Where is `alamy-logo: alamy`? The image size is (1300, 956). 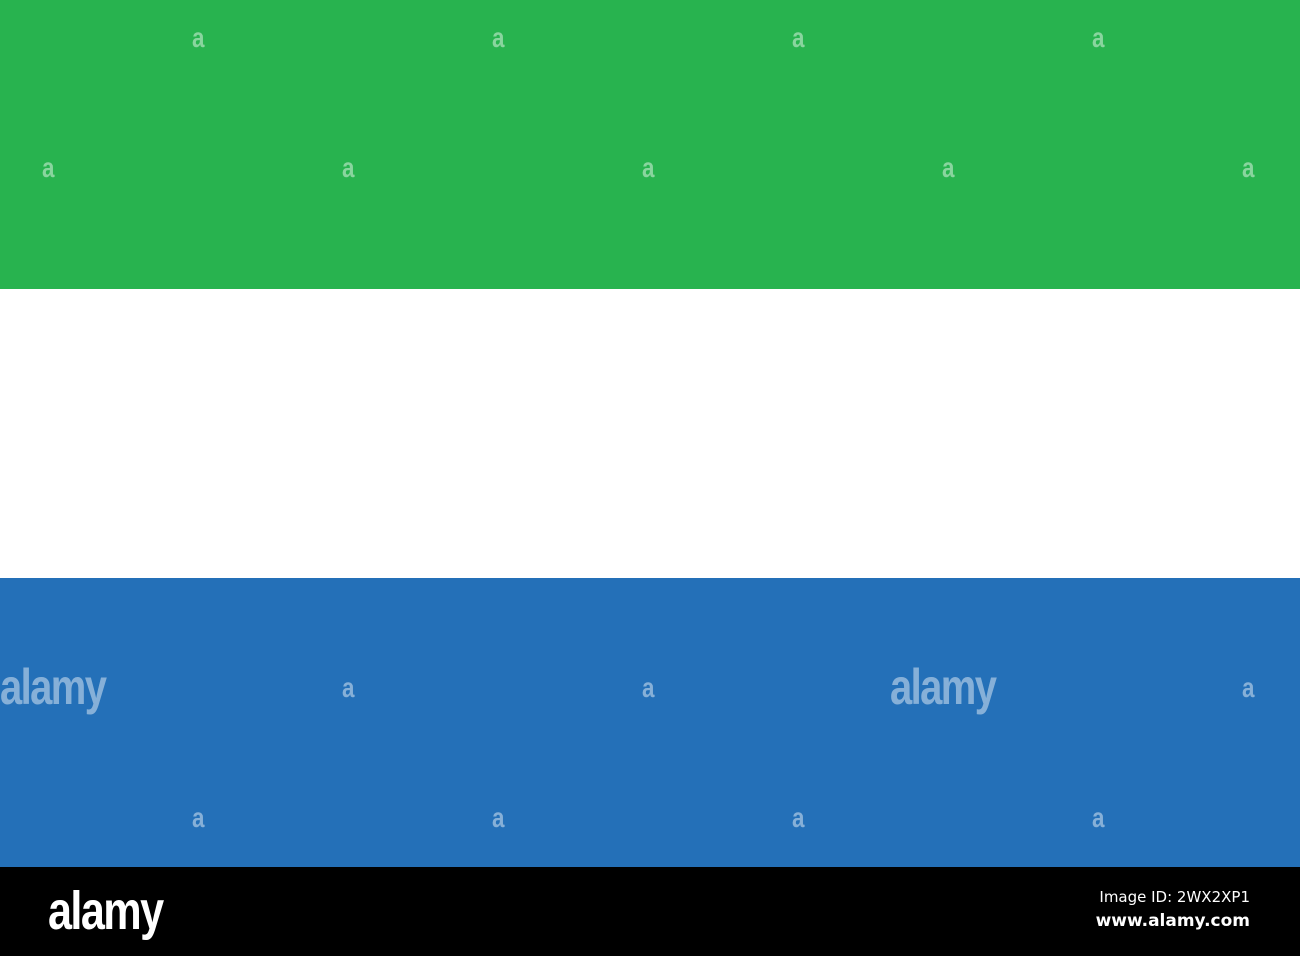
alamy-logo: alamy is located at coordinates (106, 911).